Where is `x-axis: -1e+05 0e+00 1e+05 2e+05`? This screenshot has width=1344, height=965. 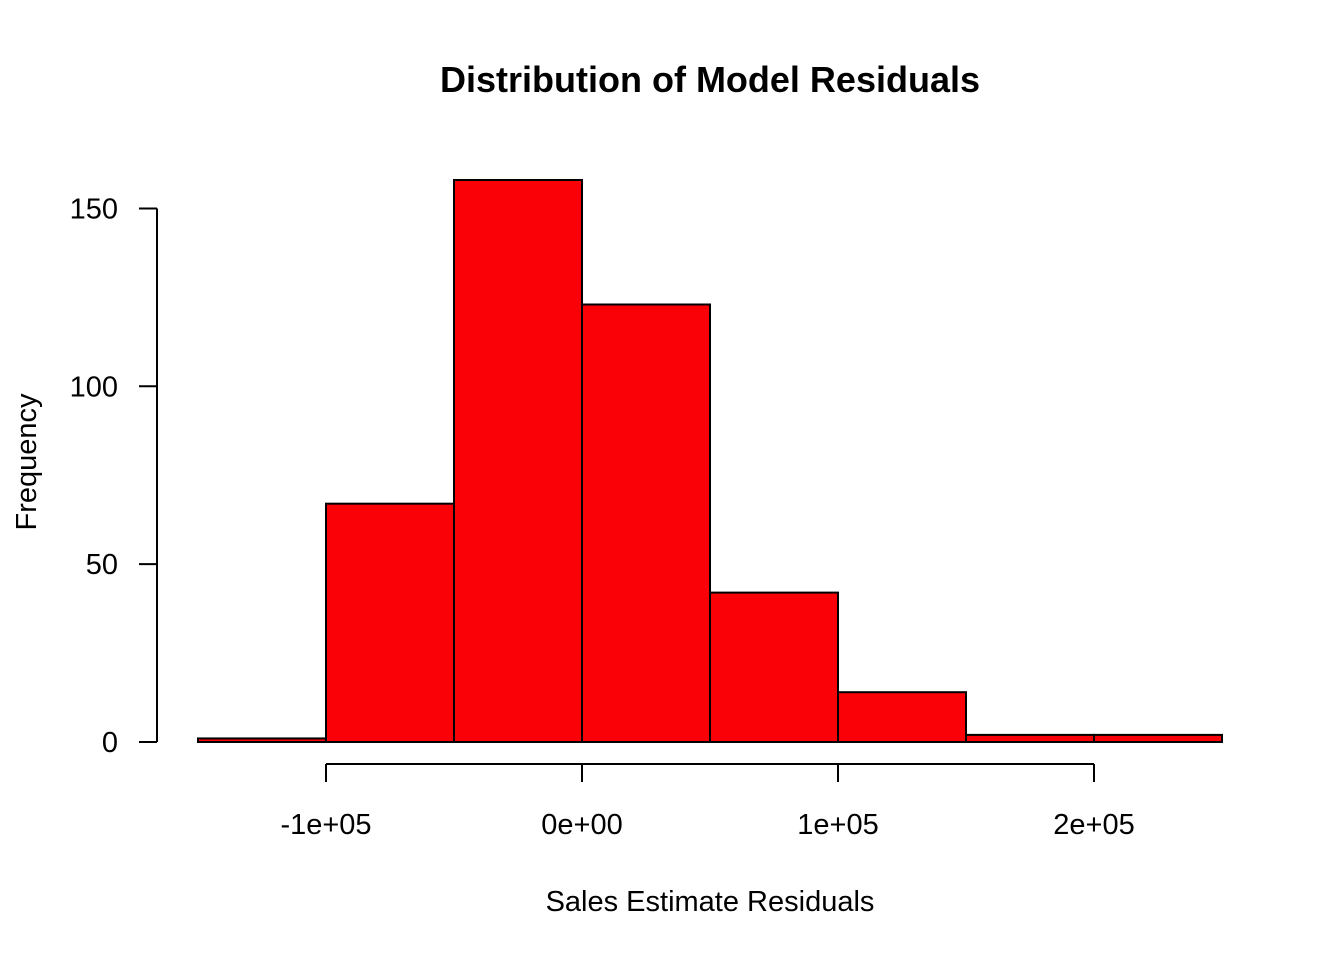 x-axis: -1e+05 0e+00 1e+05 2e+05 is located at coordinates (707, 802).